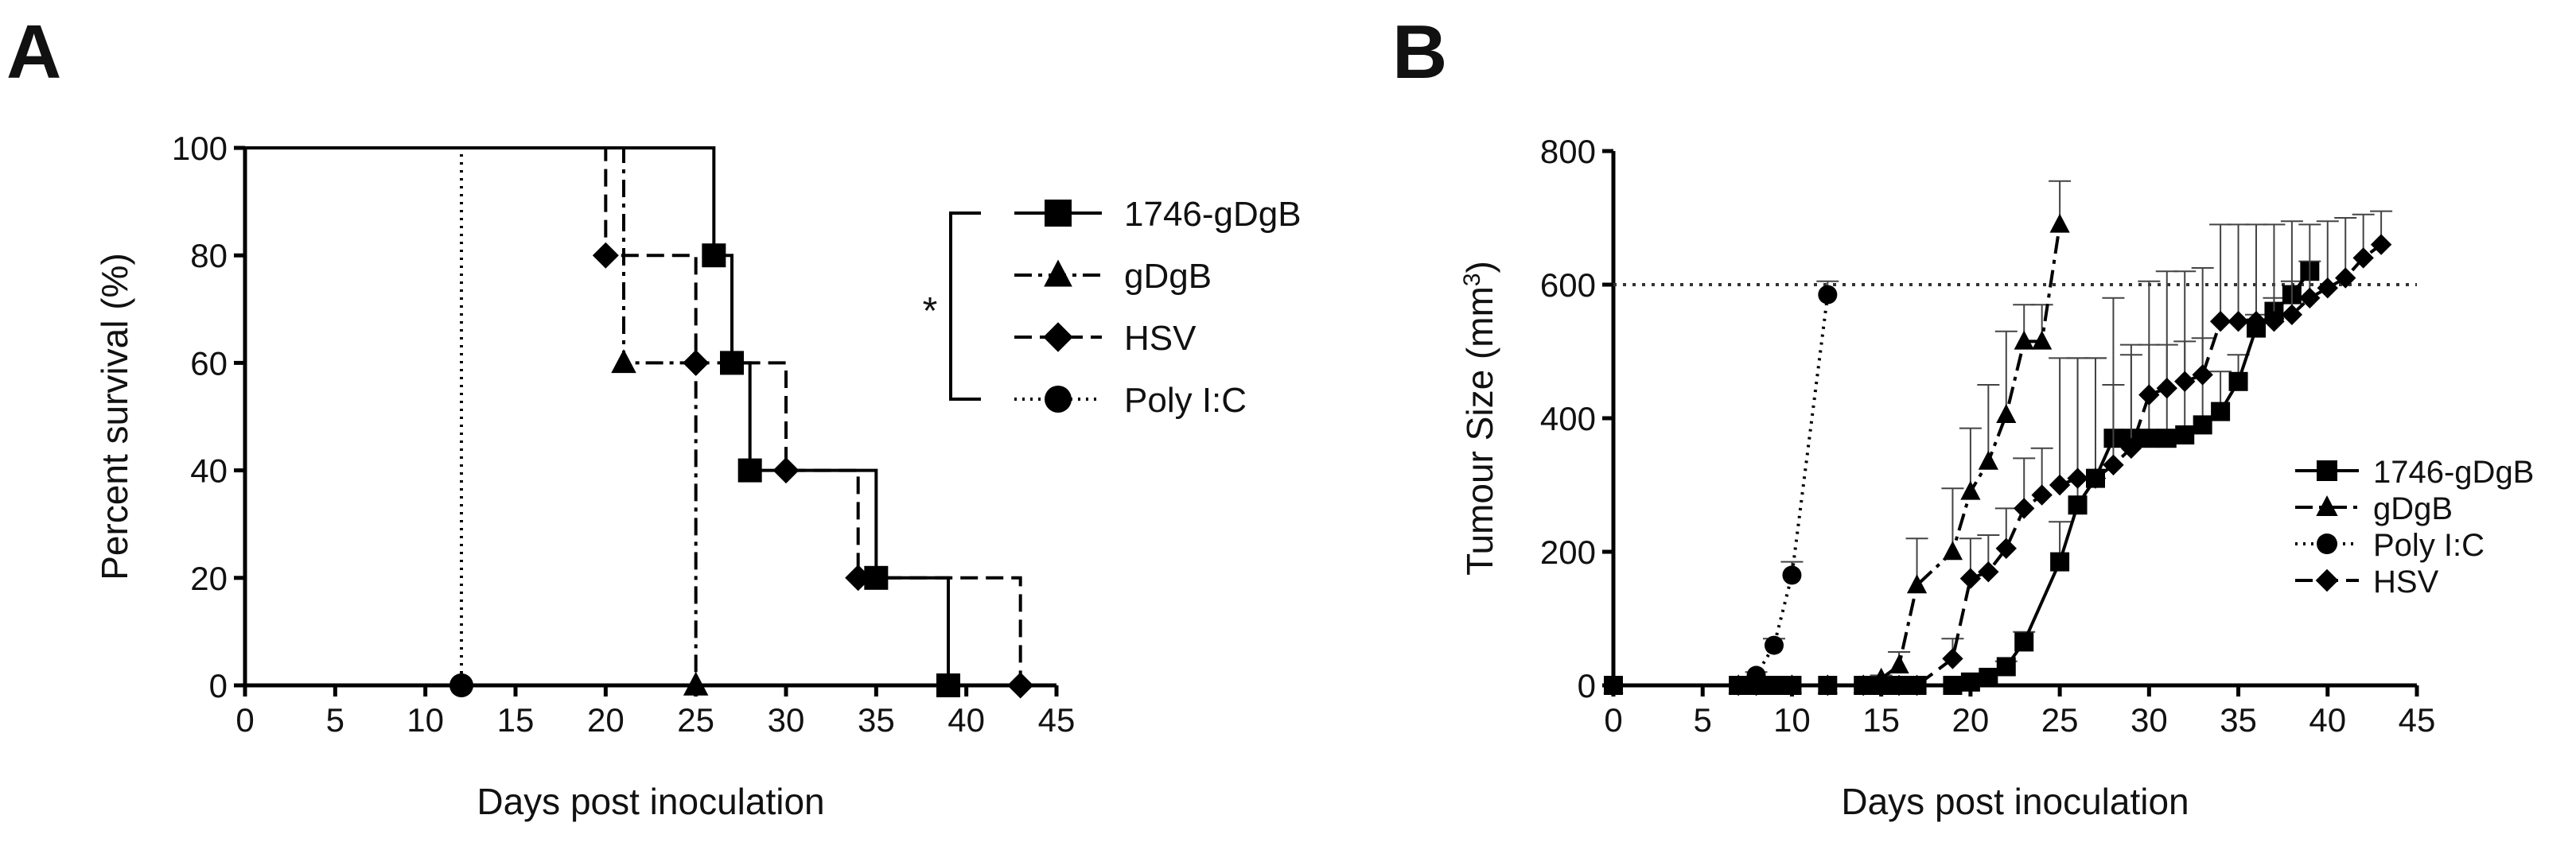 This screenshot has width=2576, height=842. I want to click on panel-b-y-tick-label: 0, so click(1587, 685).